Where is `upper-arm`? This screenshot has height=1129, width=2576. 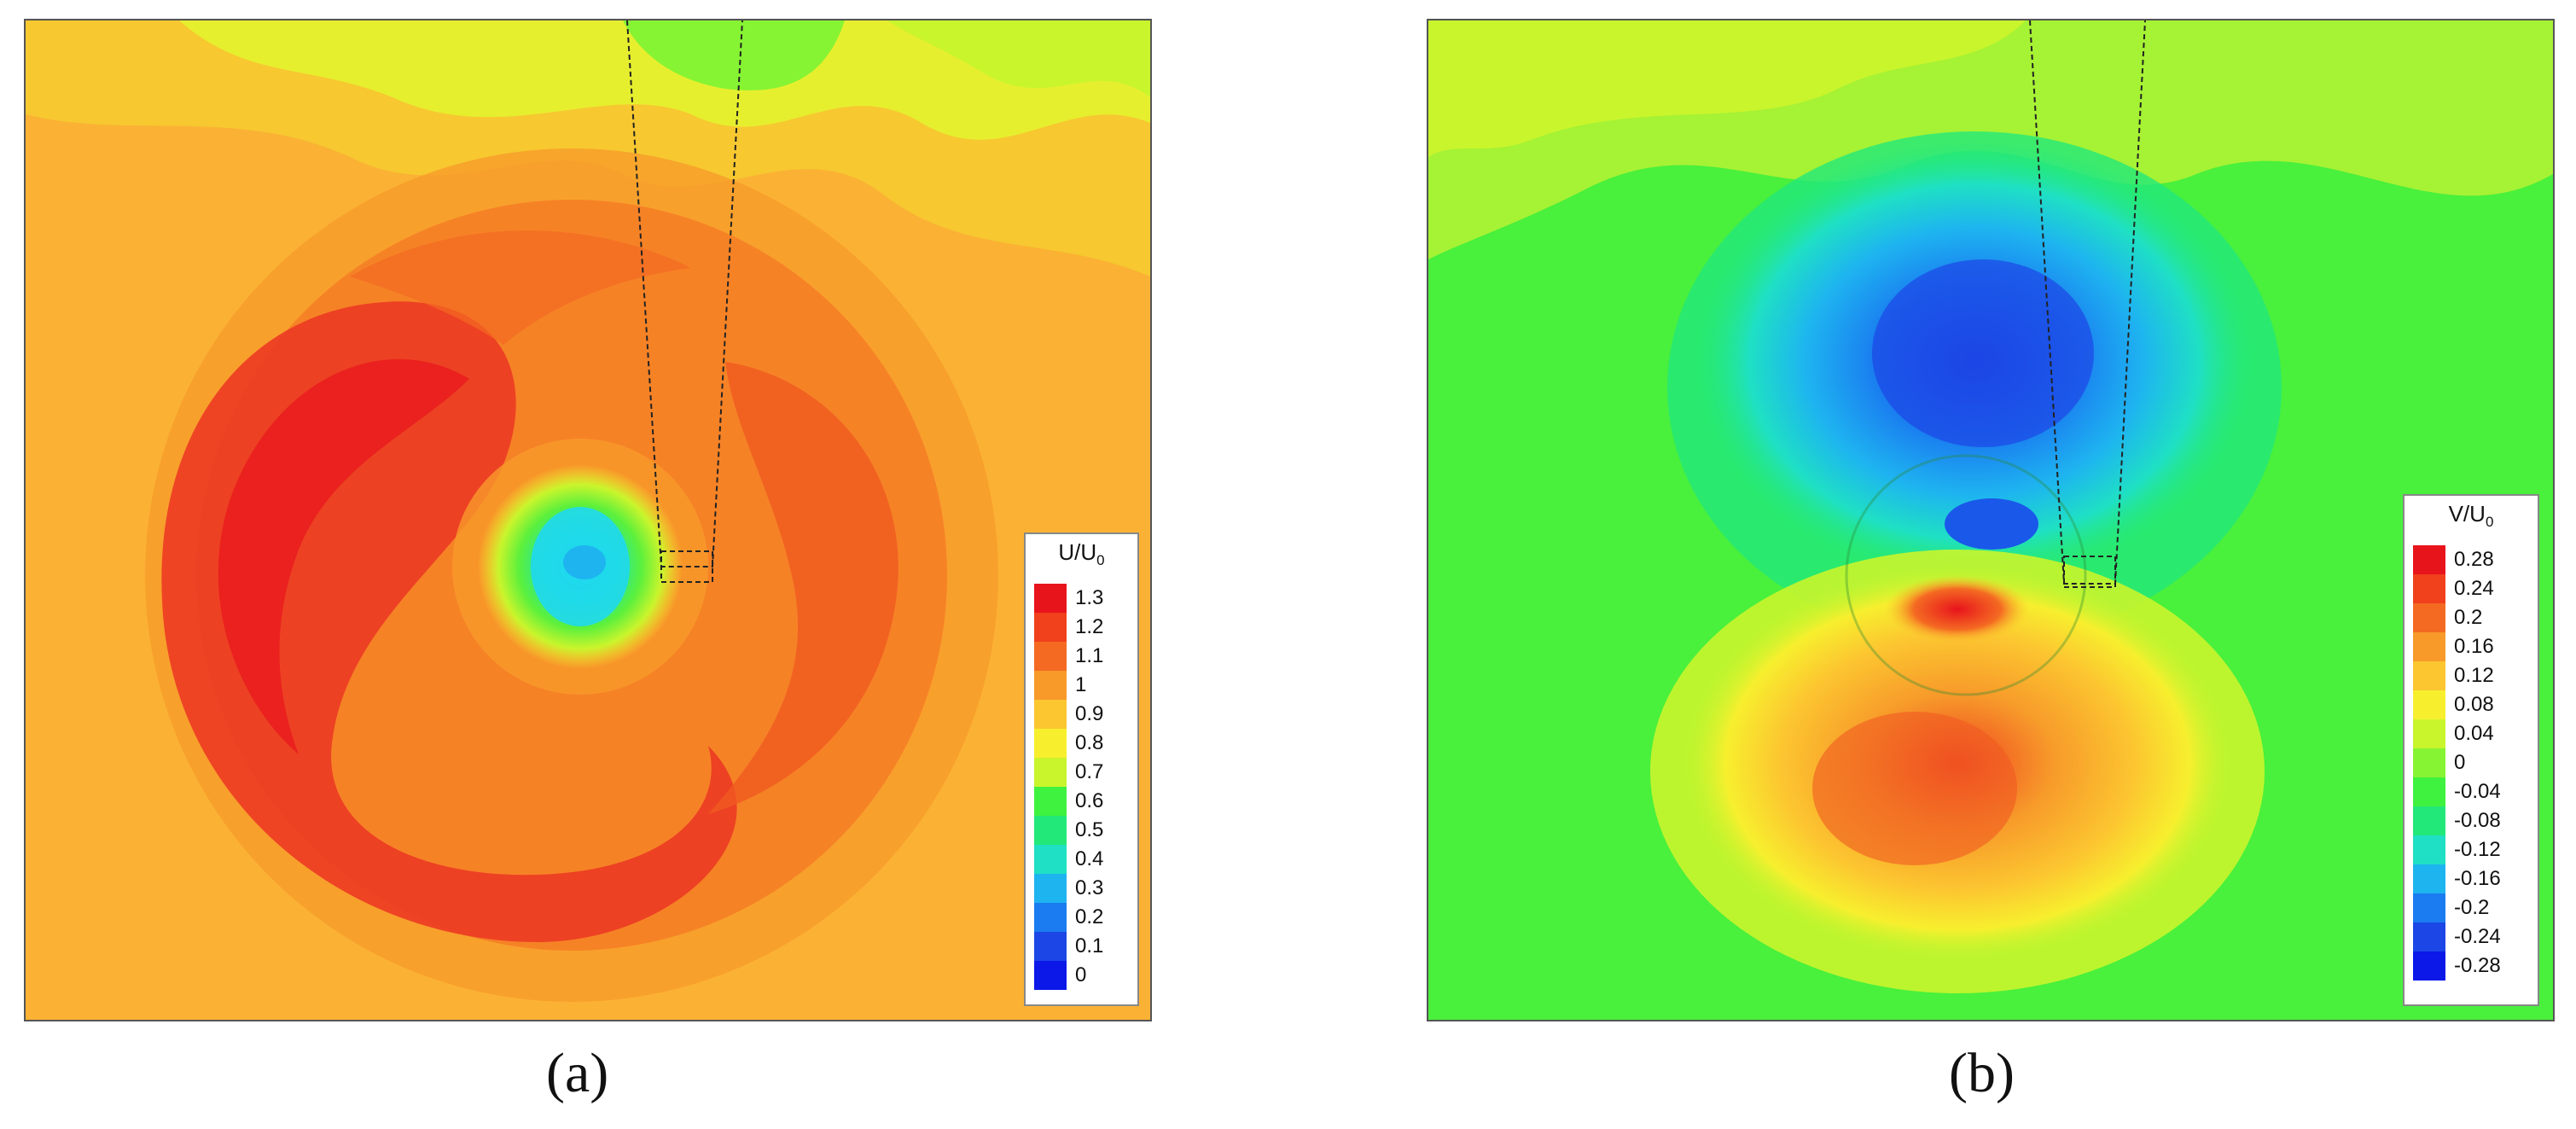
upper-arm is located at coordinates (520, 287).